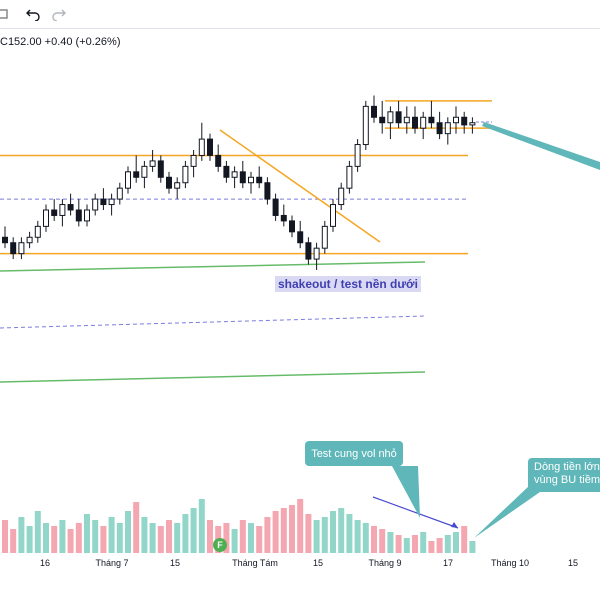  Describe the element at coordinates (510, 563) in the screenshot. I see `x-tick: Tháng 10` at that location.